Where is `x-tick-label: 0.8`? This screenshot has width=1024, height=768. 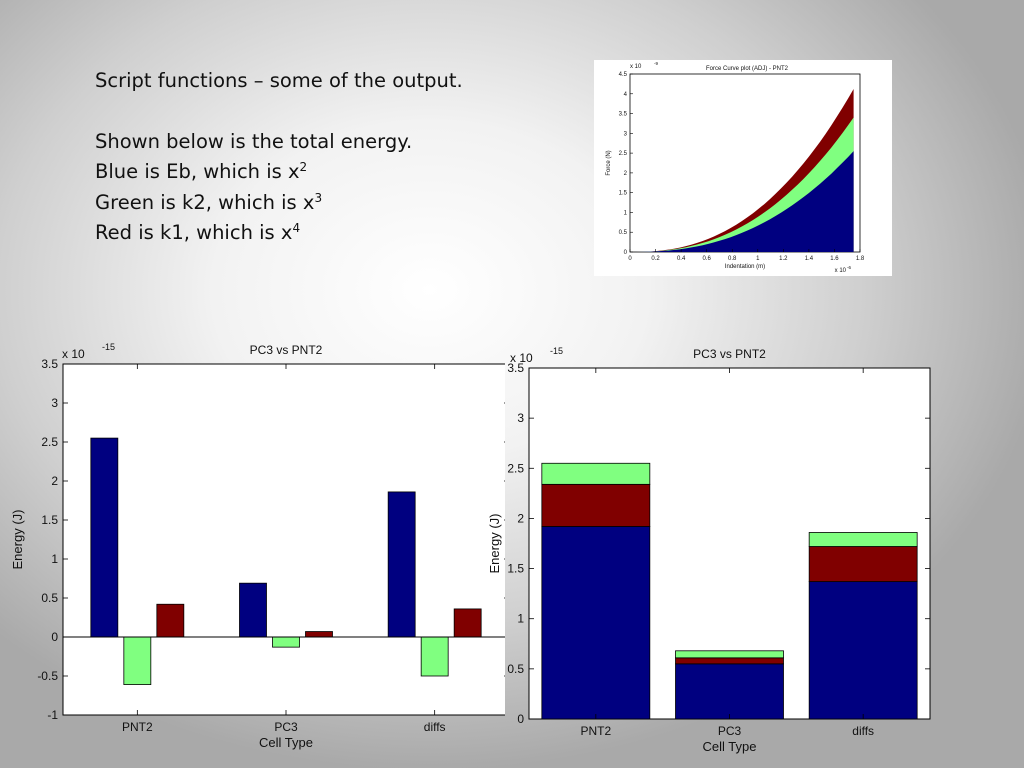 x-tick-label: 0.8 is located at coordinates (732, 259).